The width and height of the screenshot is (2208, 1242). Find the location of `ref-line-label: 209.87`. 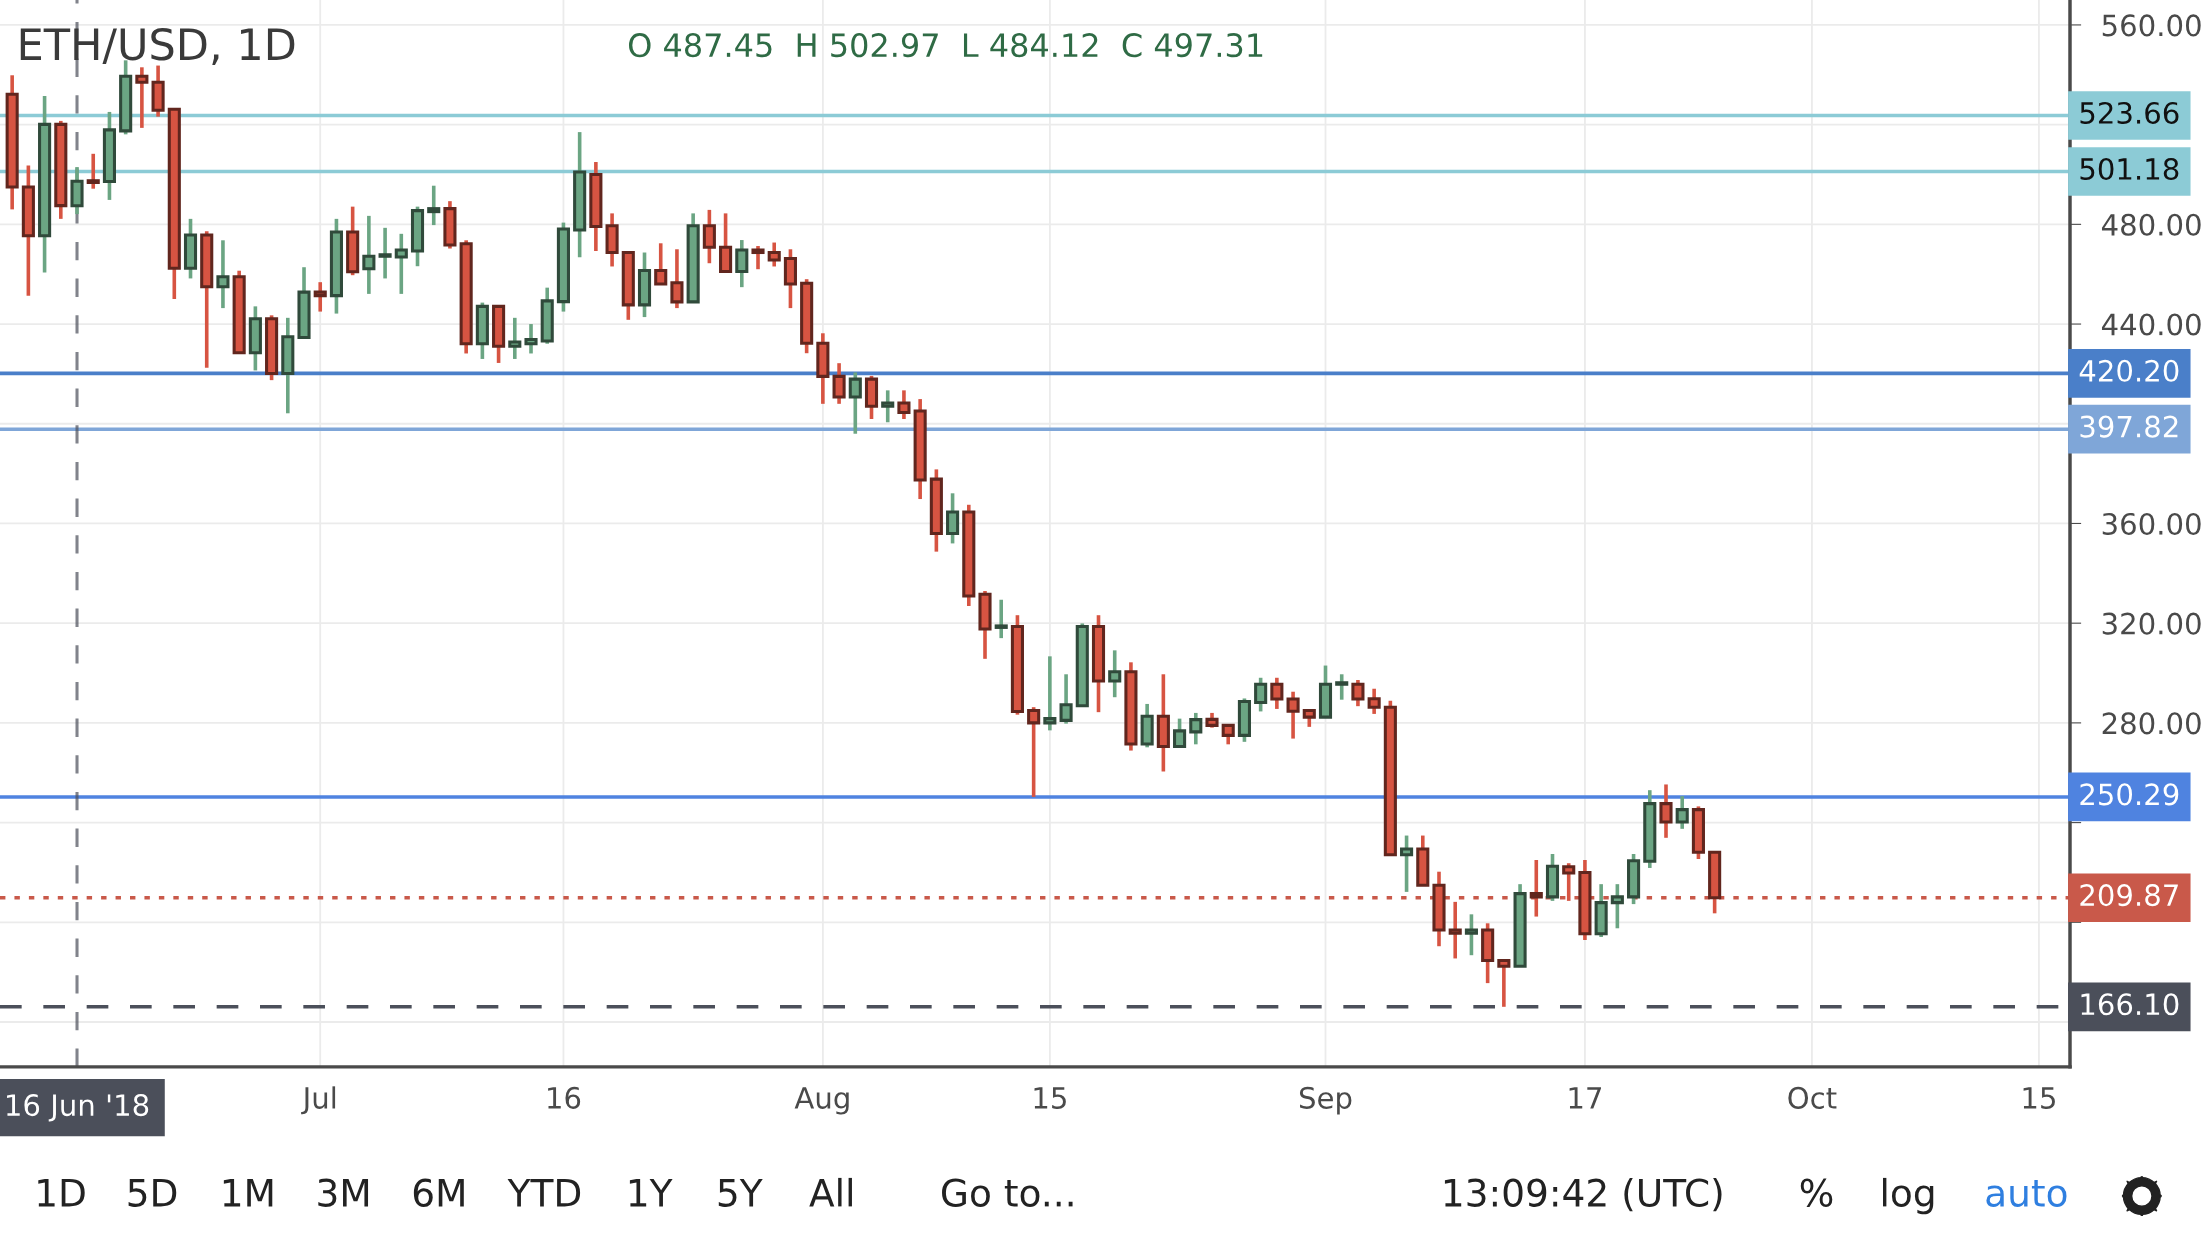

ref-line-label: 209.87 is located at coordinates (2129, 895).